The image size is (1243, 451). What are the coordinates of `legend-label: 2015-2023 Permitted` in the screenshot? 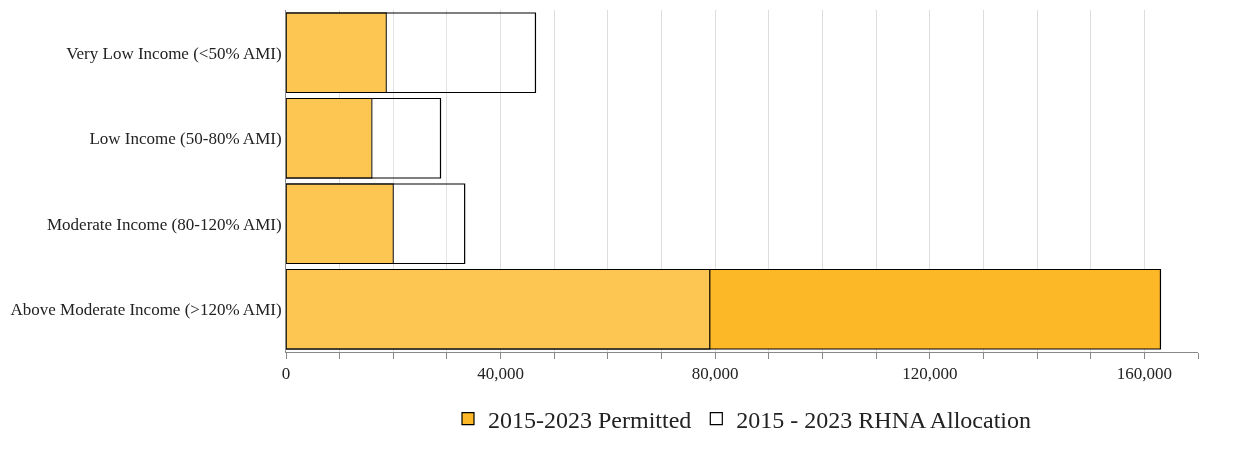 It's located at (590, 419).